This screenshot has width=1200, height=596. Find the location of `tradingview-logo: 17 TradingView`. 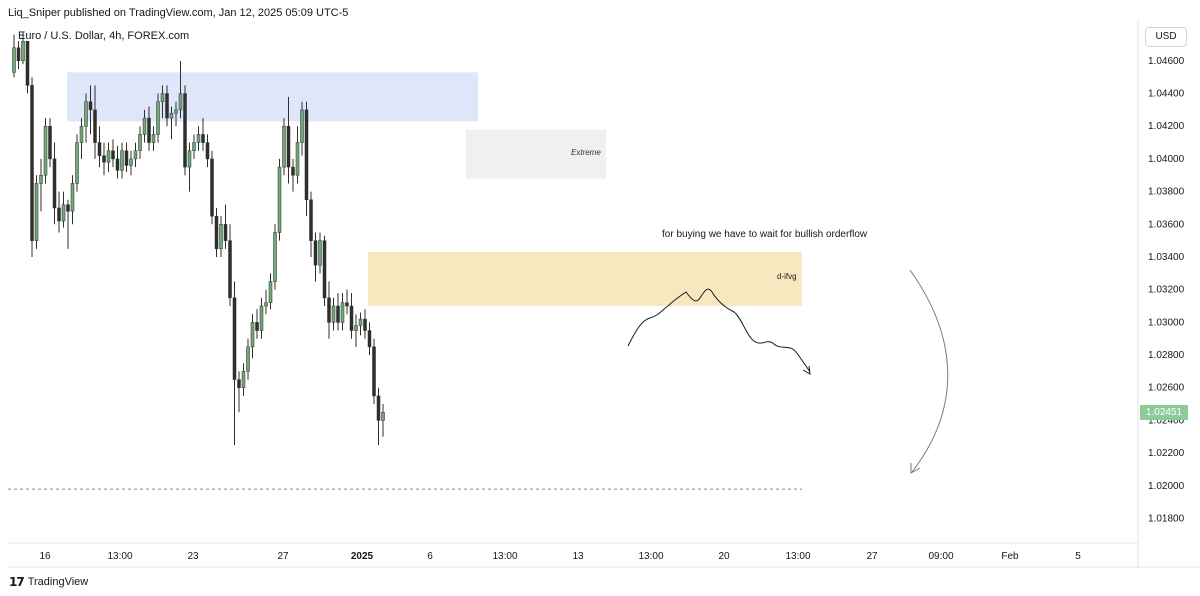

tradingview-logo: 17 TradingView is located at coordinates (48, 582).